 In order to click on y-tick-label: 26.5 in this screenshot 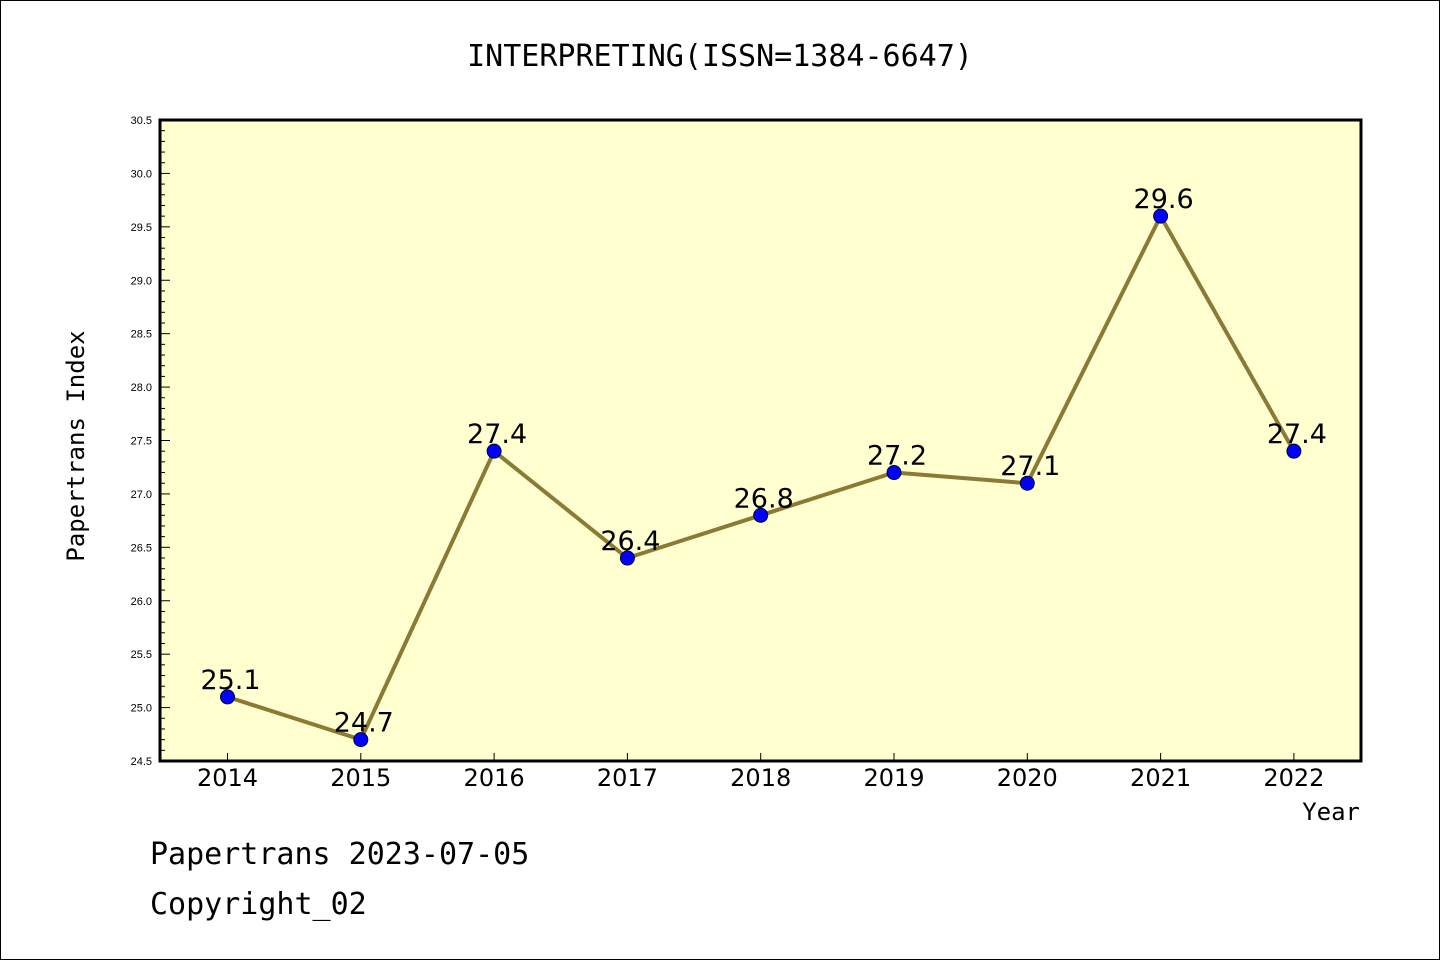, I will do `click(141, 548)`.